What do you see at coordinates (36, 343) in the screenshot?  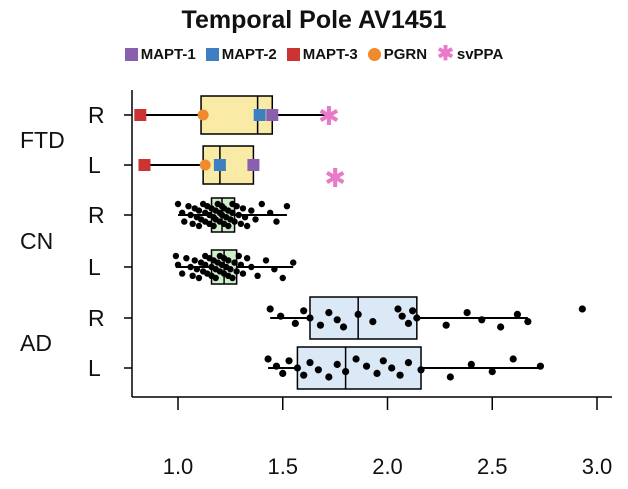 I see `group-label: AD` at bounding box center [36, 343].